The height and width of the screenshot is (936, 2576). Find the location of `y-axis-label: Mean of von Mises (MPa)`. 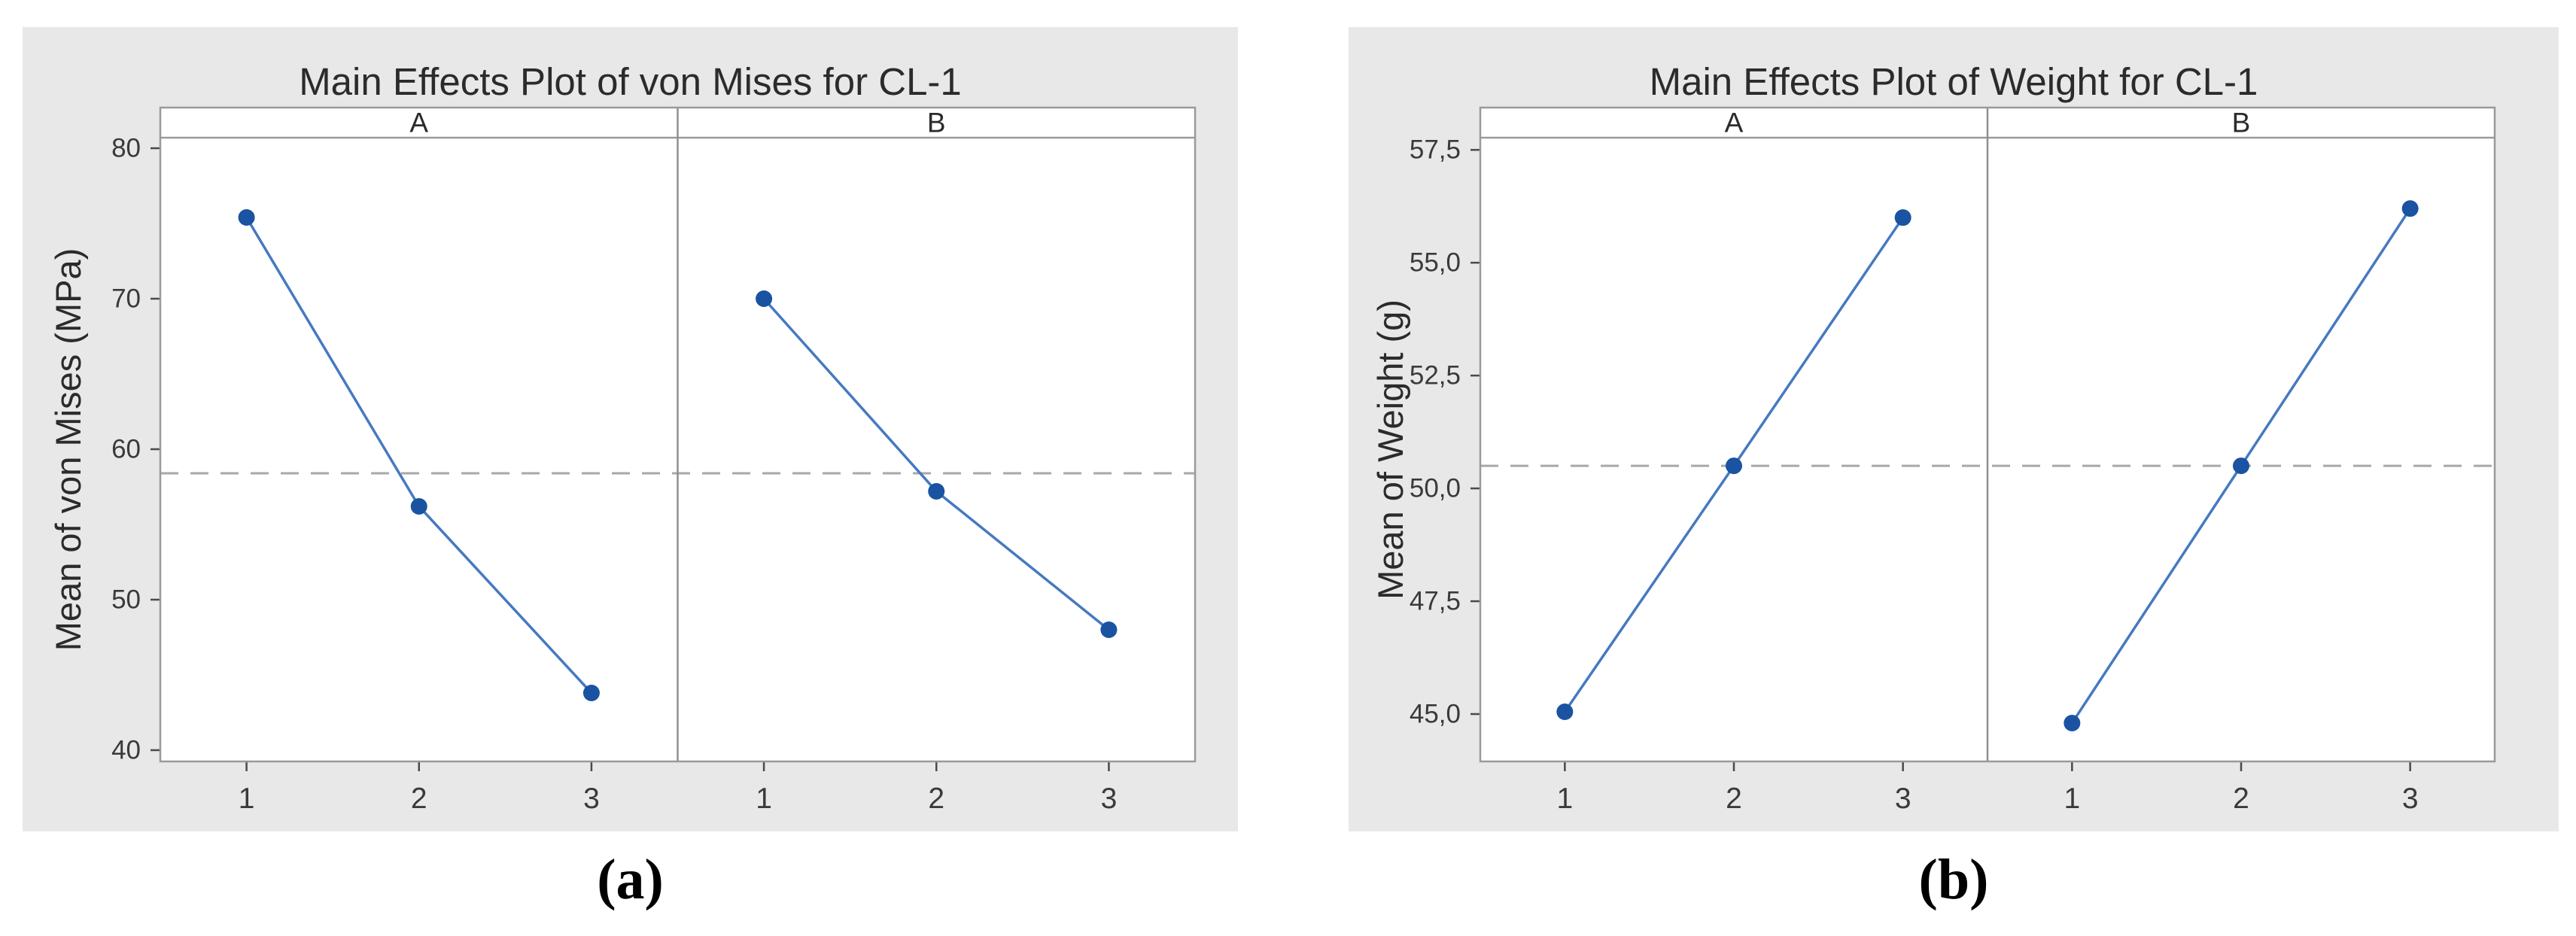

y-axis-label: Mean of von Mises (MPa) is located at coordinates (68, 450).